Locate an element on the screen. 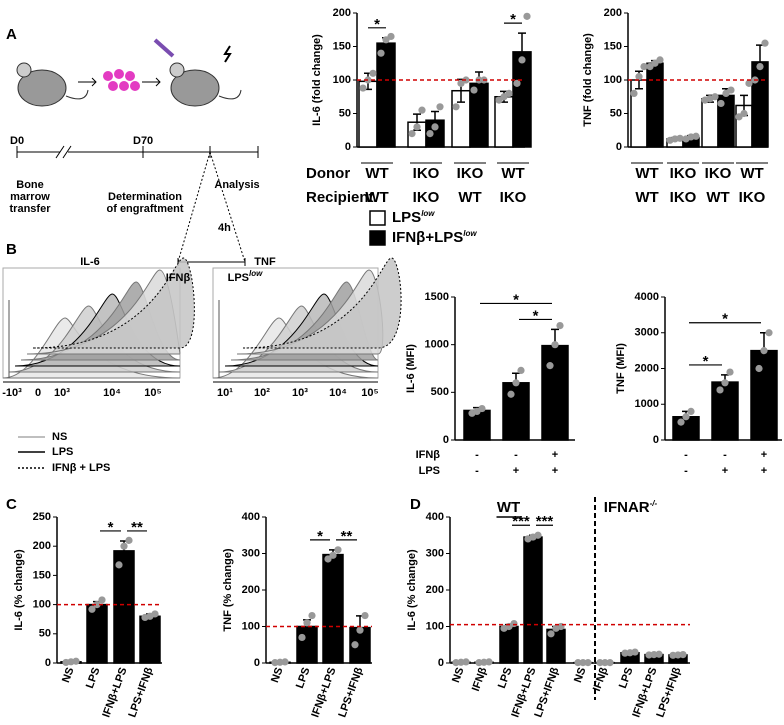 This screenshot has width=784, height=725. y-tick-label: 300 is located at coordinates (251, 553).